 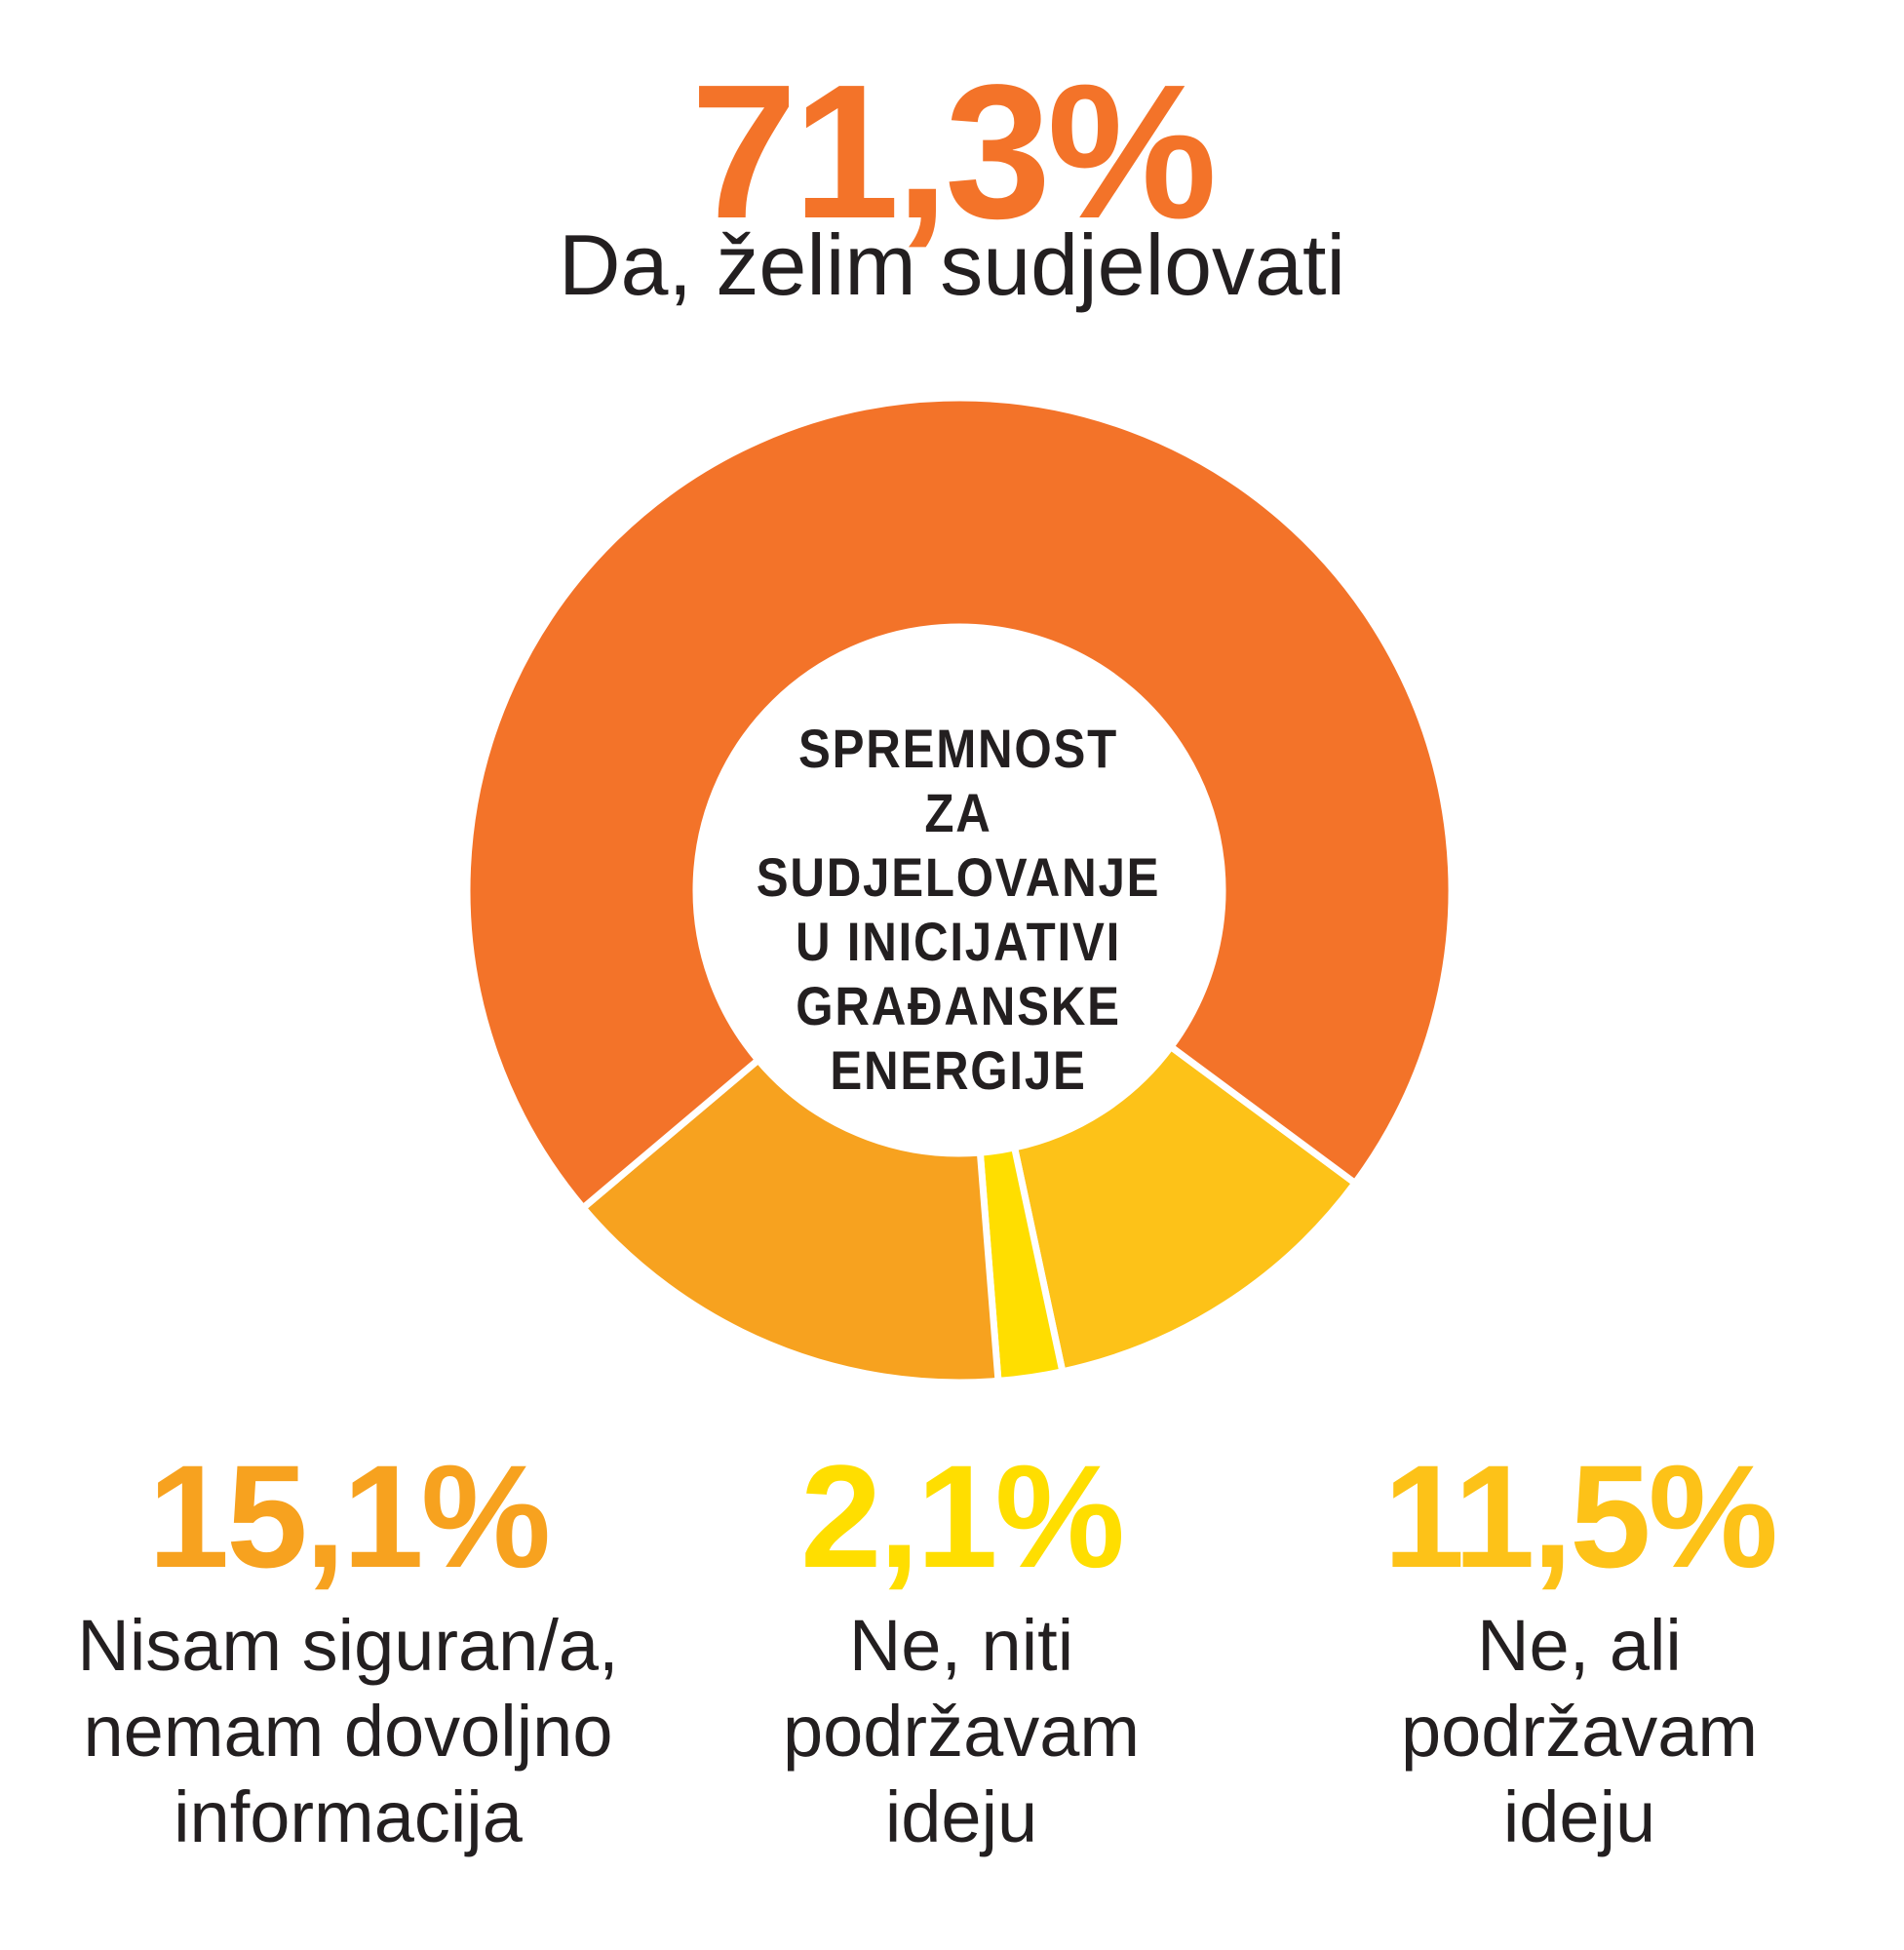 What do you see at coordinates (790, 1220) in the screenshot?
I see `donut-slice-15,1%` at bounding box center [790, 1220].